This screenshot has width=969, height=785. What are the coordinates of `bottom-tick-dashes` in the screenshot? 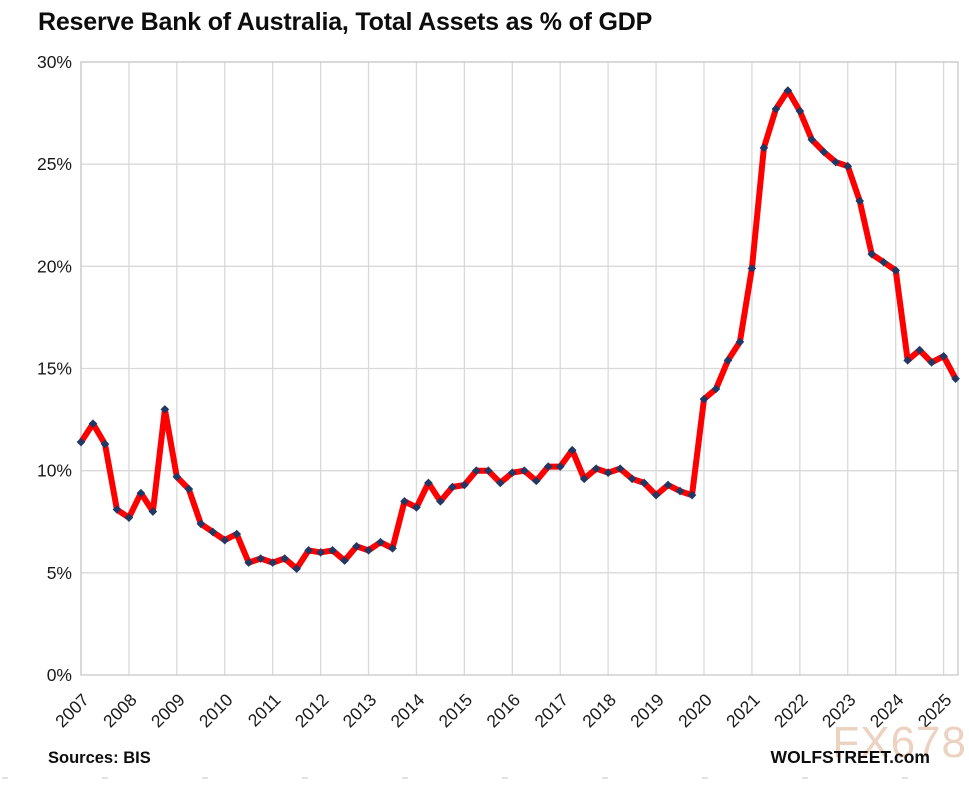 It's located at (484, 778).